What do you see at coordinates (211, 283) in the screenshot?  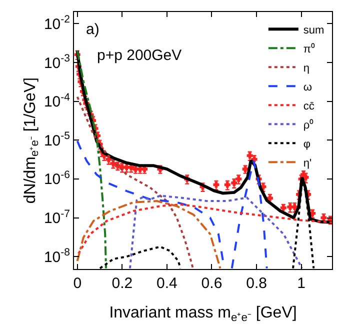 I see `x-tick-label: 0.6` at bounding box center [211, 283].